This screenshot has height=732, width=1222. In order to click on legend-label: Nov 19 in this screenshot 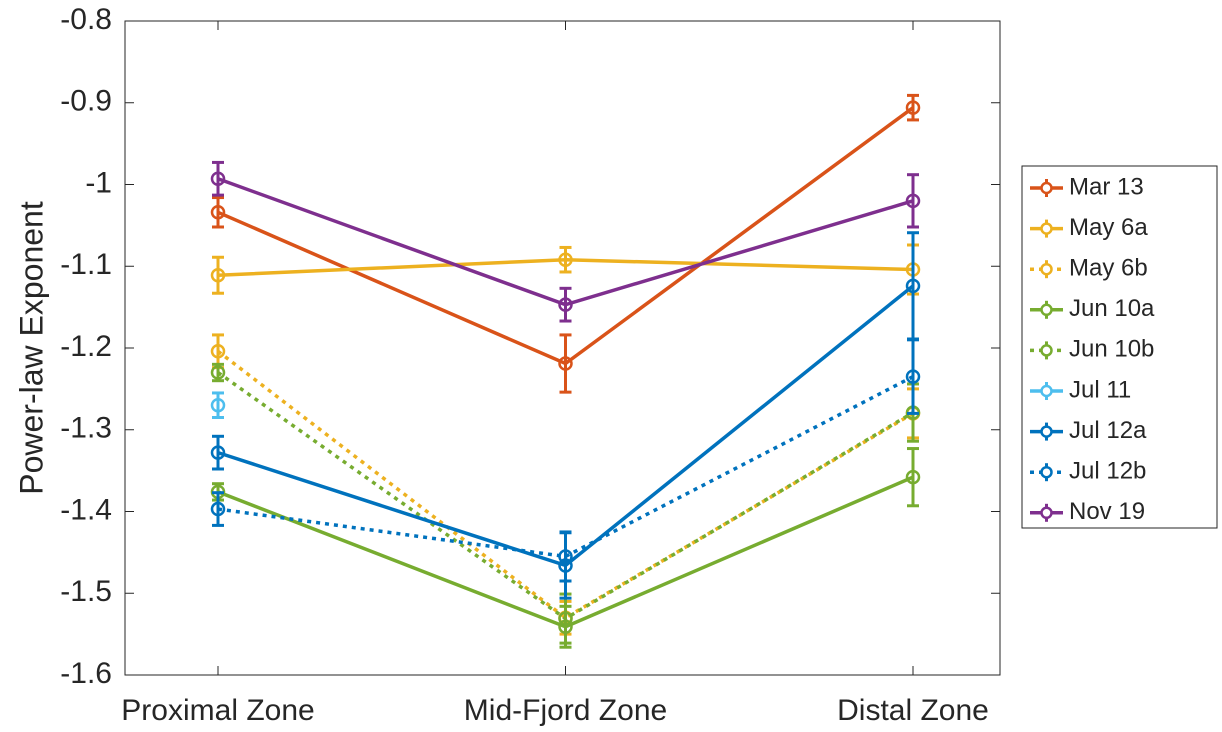, I will do `click(1107, 511)`.